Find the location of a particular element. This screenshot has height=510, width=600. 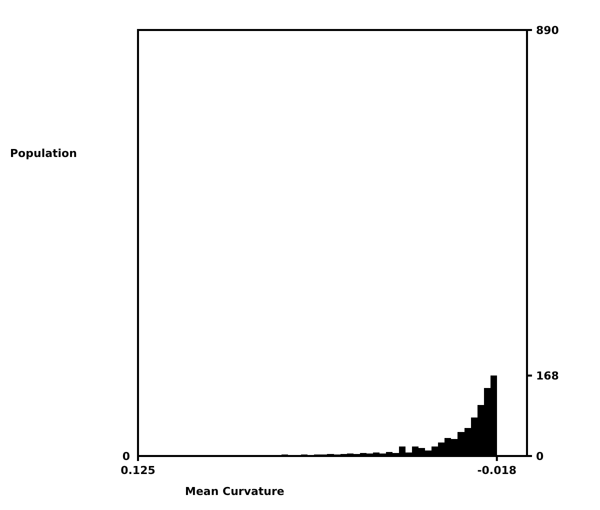

text: 0 is located at coordinates (126, 456).